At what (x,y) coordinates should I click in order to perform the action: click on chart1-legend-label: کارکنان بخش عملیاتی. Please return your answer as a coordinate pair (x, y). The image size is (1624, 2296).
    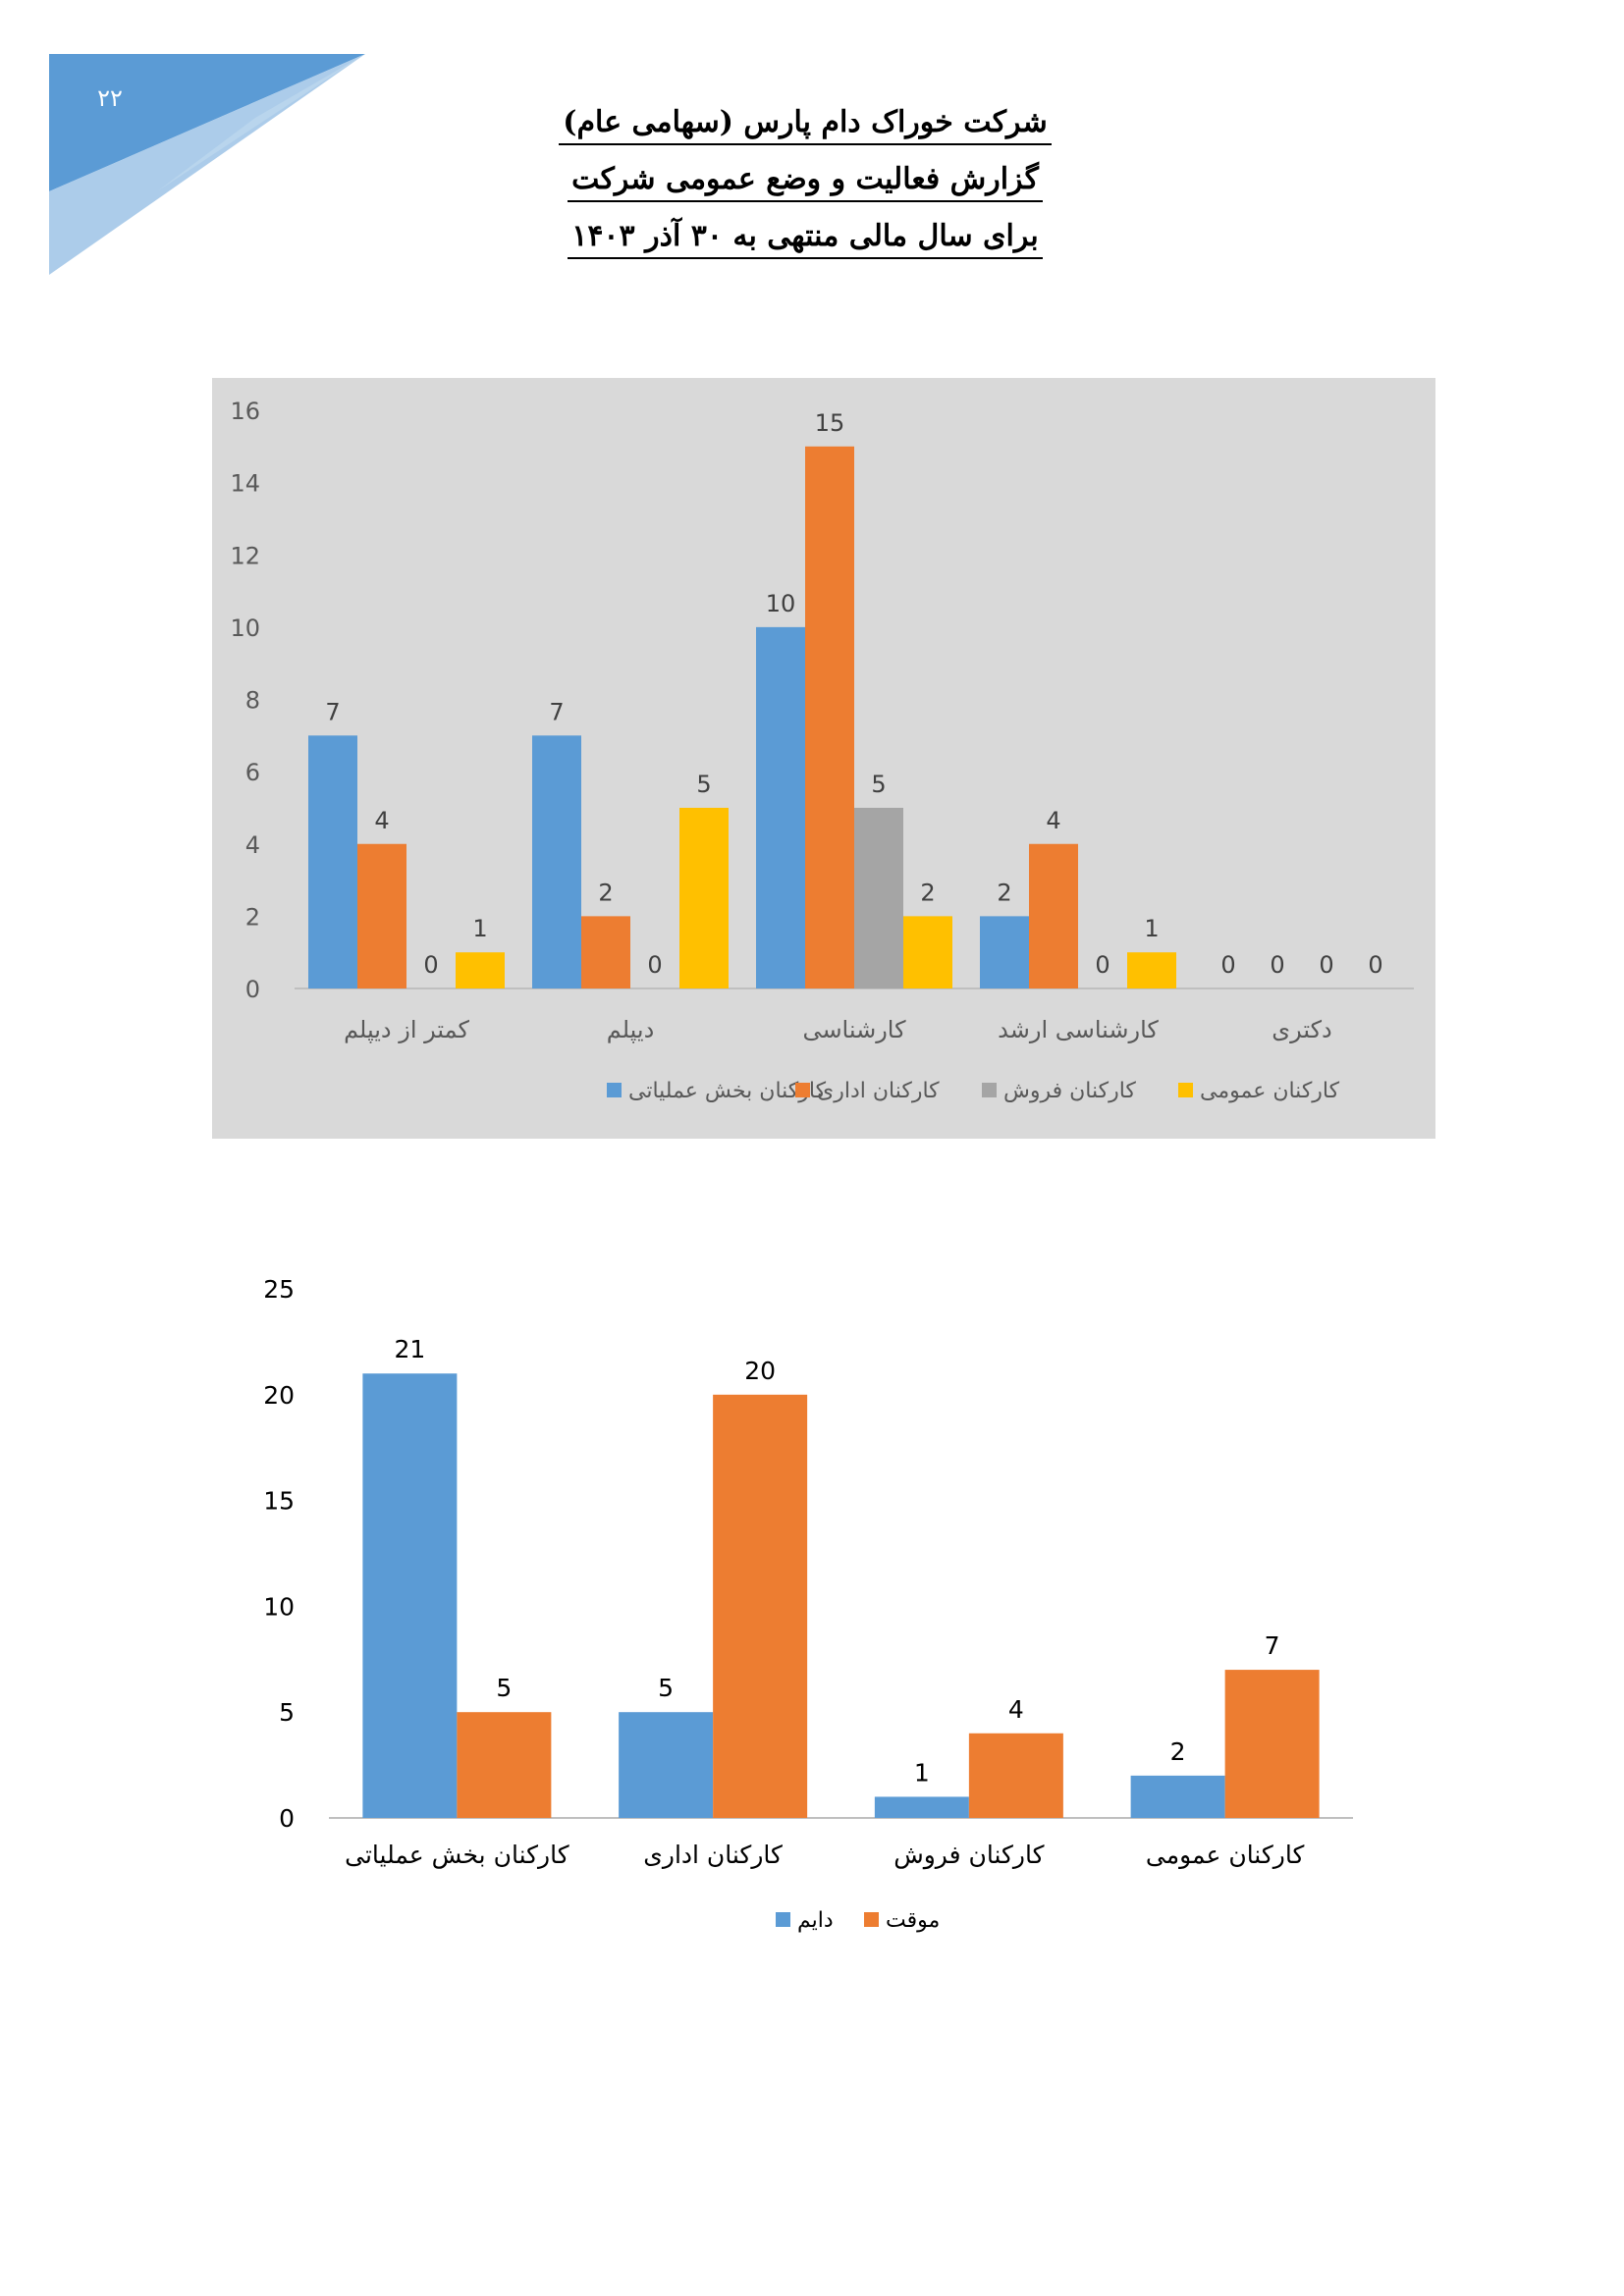
    Looking at the image, I should click on (727, 1091).